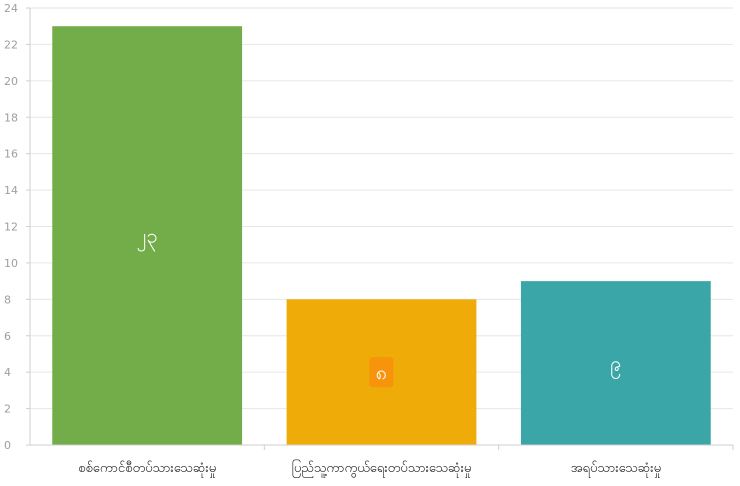 This screenshot has height=486, width=740. I want to click on bar, so click(615, 363).